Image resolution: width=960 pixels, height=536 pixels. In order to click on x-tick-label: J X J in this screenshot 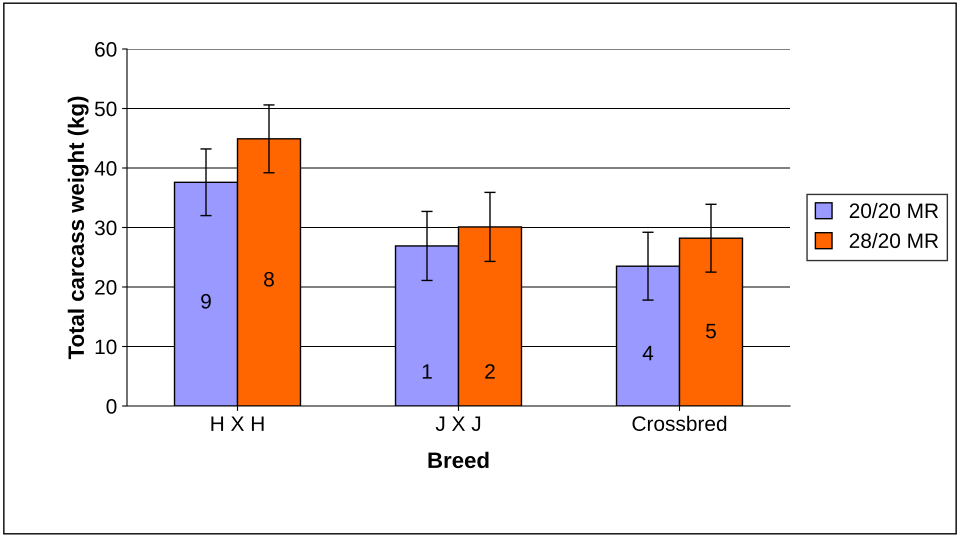, I will do `click(458, 424)`.